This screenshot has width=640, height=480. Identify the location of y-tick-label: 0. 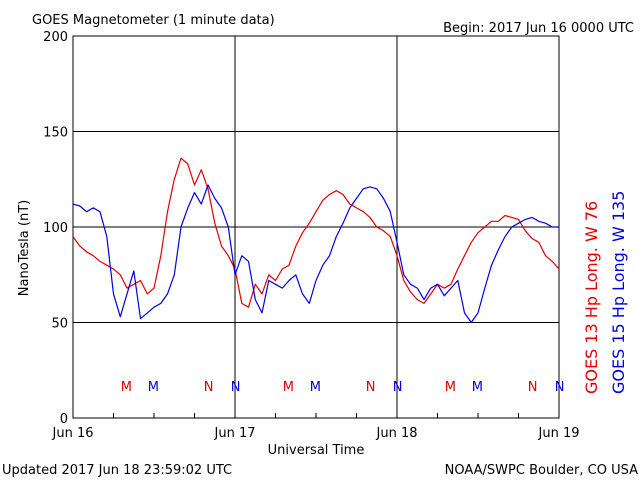
(64, 419).